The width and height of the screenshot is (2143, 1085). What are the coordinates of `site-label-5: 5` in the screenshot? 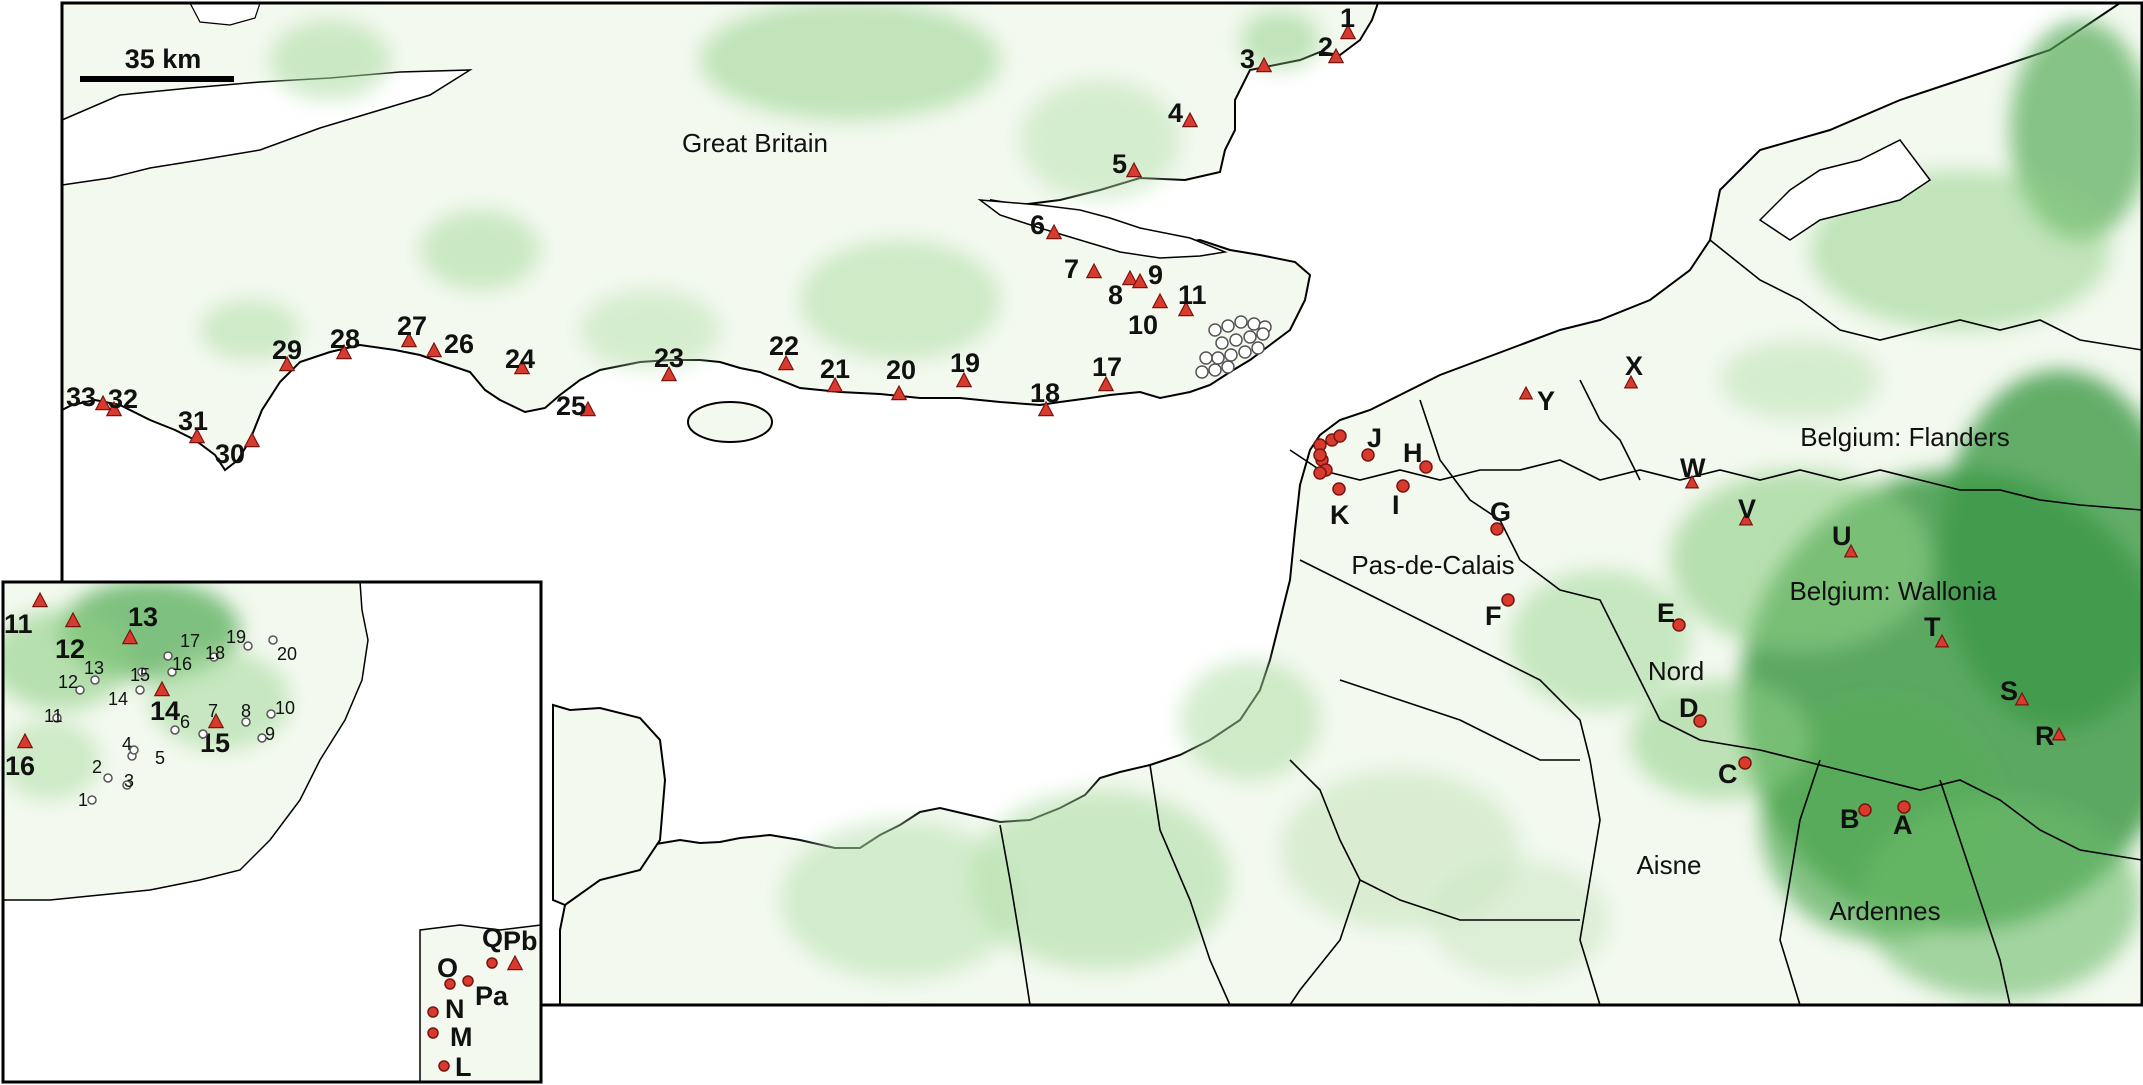 It's located at (1119, 164).